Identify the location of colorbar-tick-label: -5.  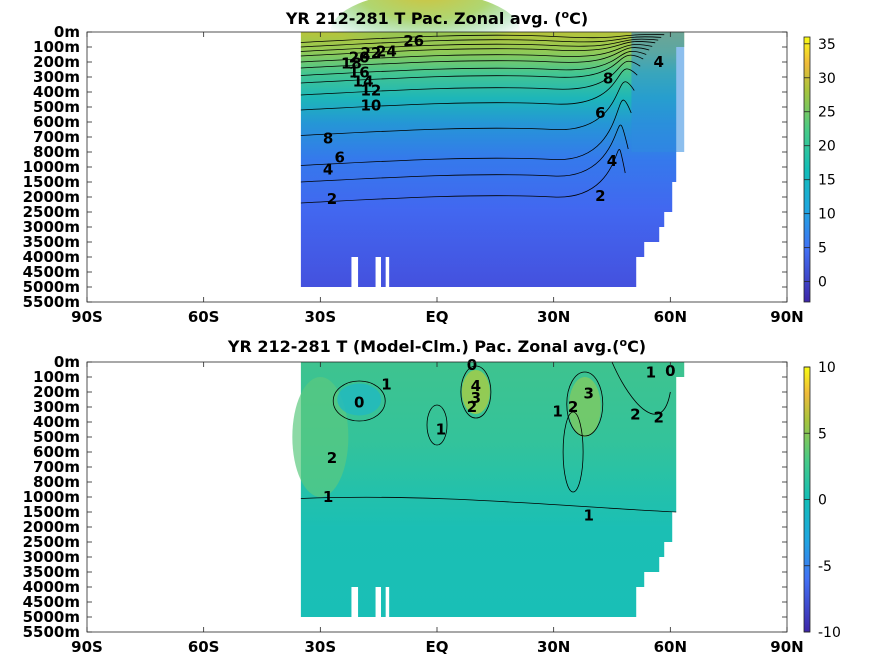
(825, 567).